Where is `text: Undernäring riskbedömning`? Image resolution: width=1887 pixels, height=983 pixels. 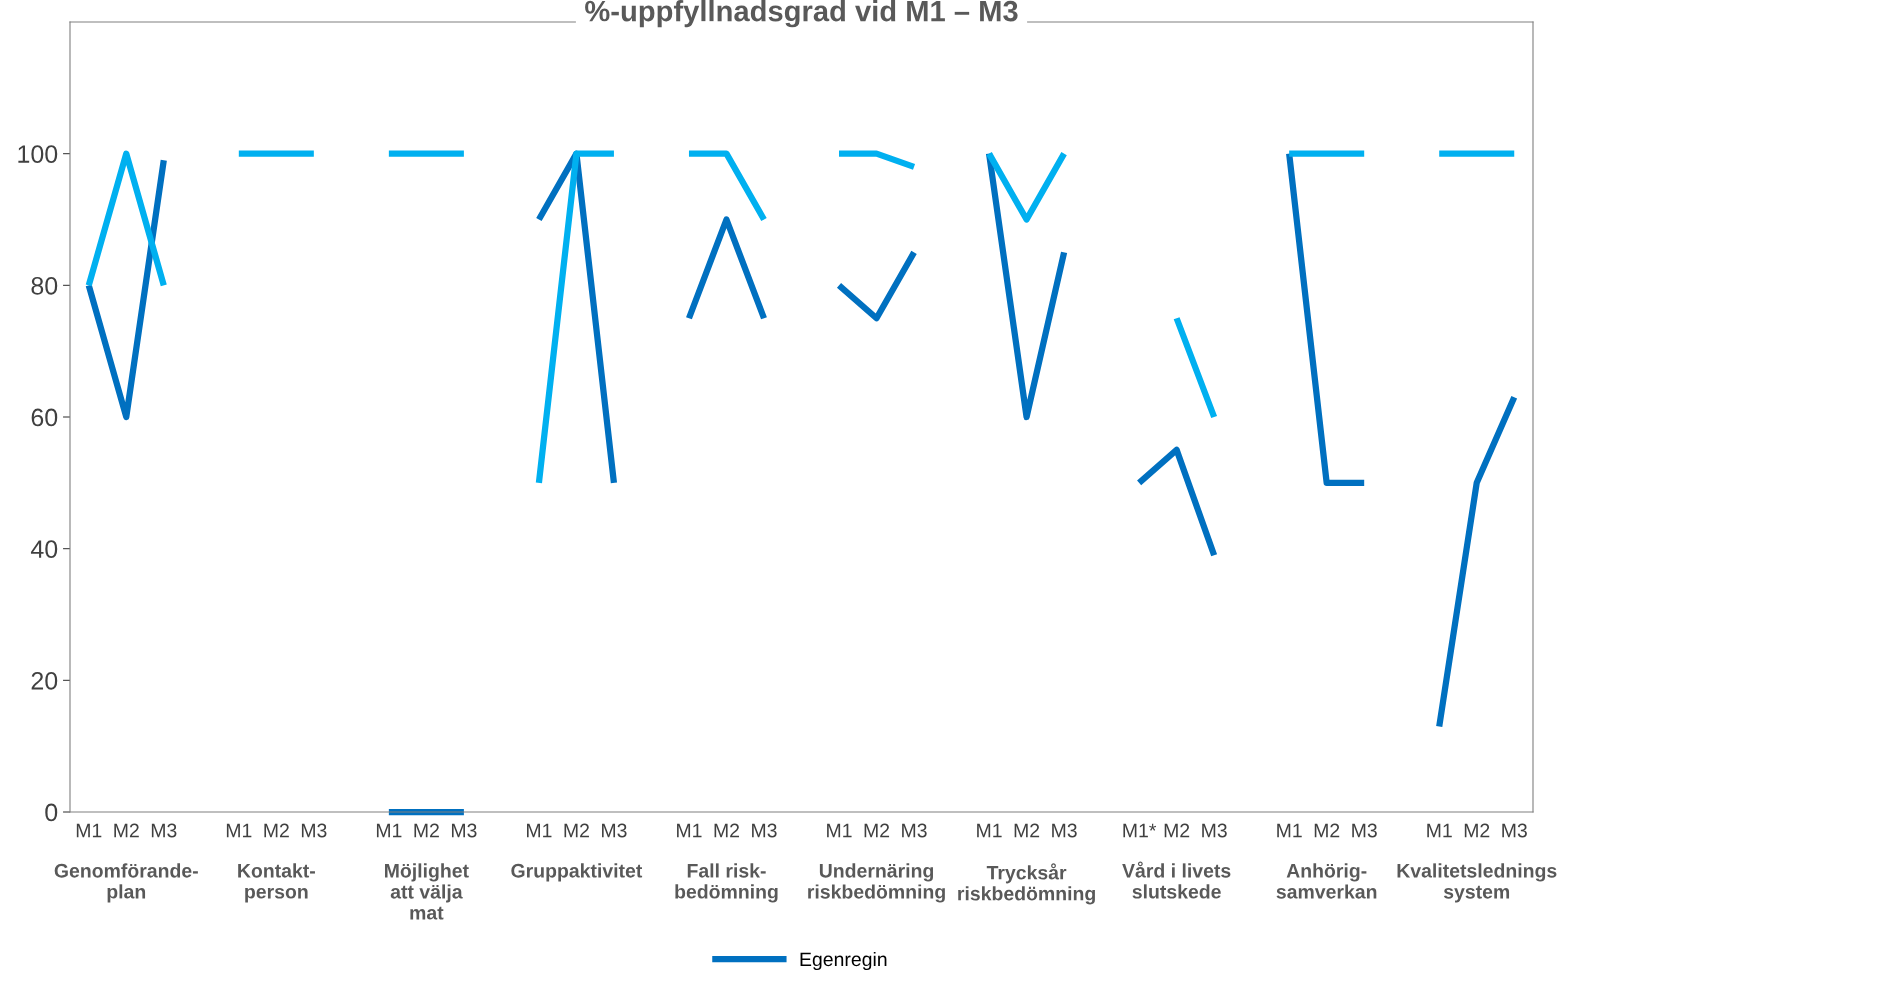 text: Undernäring riskbedömning is located at coordinates (876, 883).